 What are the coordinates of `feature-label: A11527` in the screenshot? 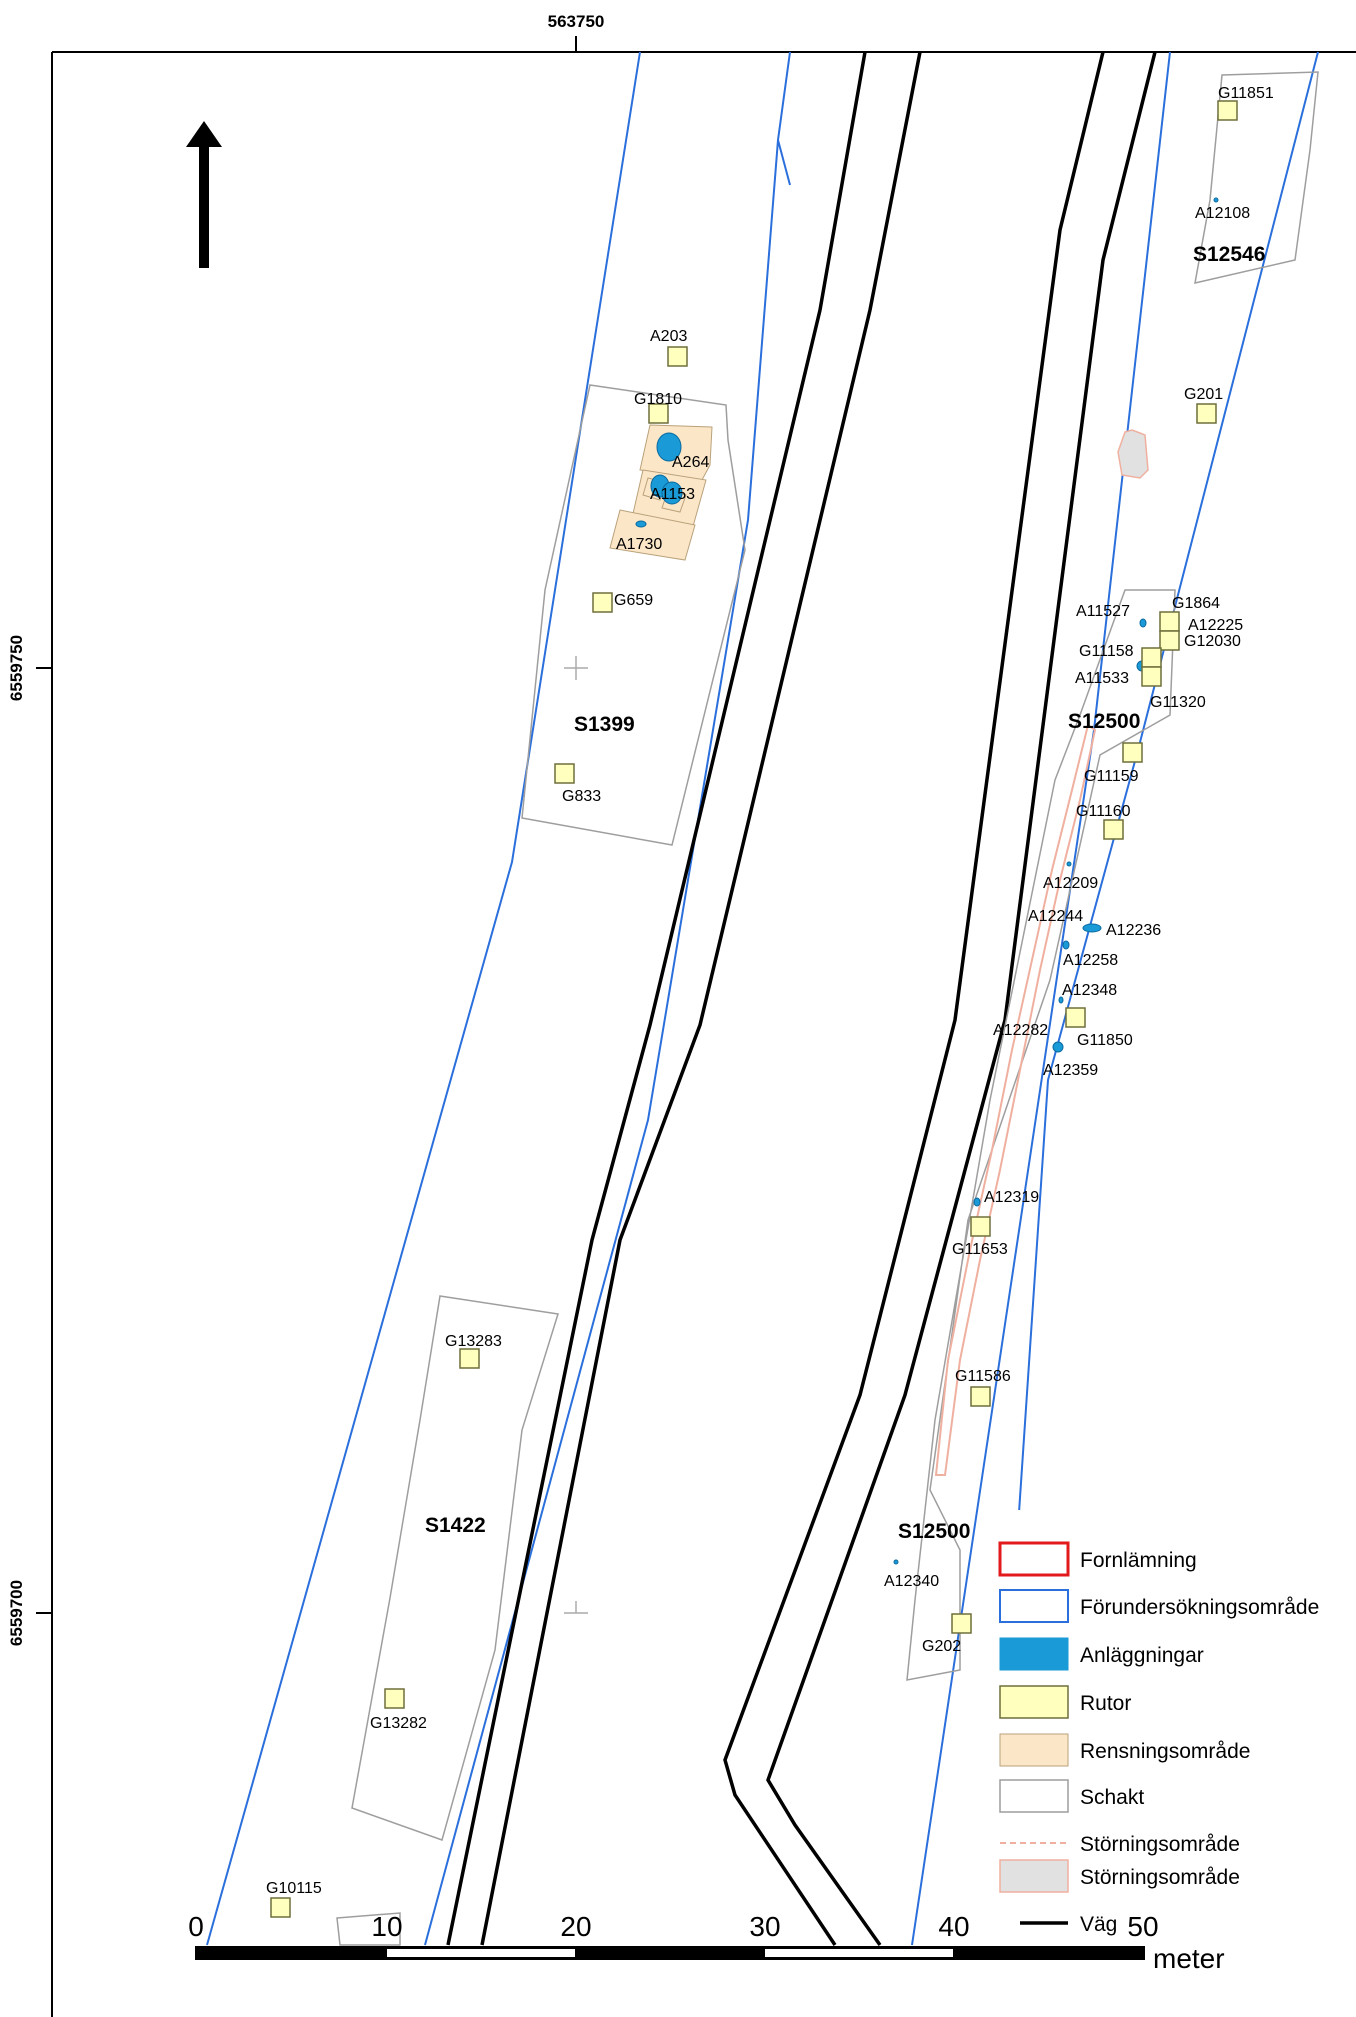 It's located at (1103, 611).